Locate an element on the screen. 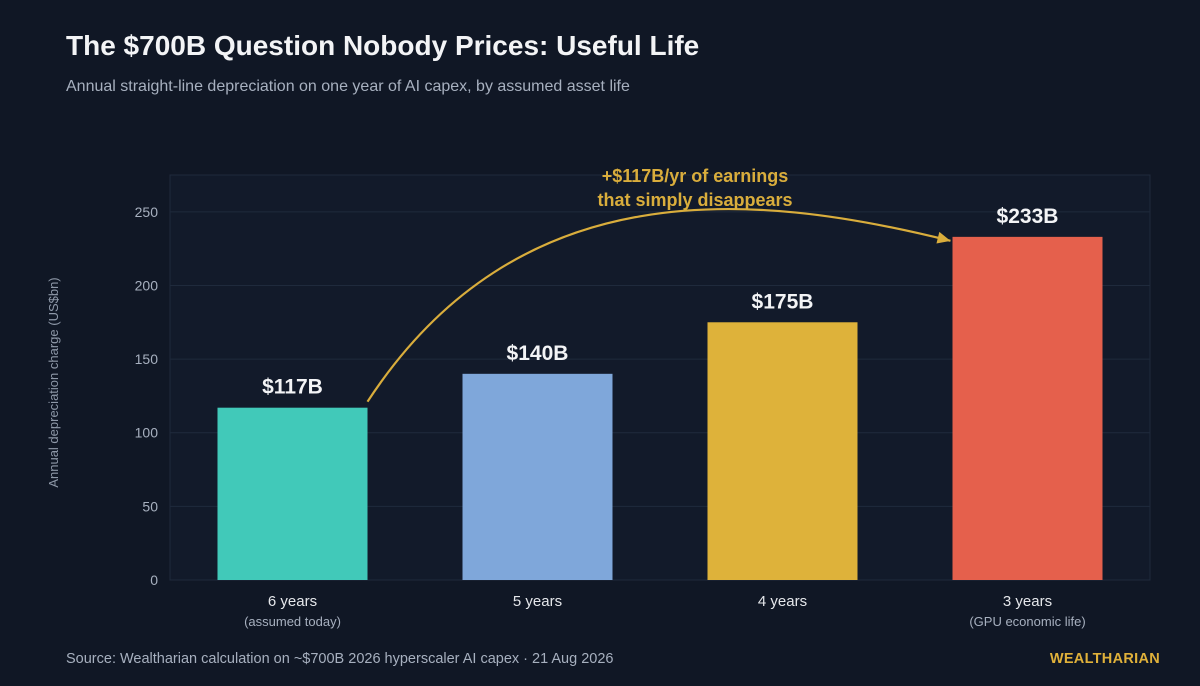 The height and width of the screenshot is (686, 1200). x-tick-label: 3 years is located at coordinates (1027, 601).